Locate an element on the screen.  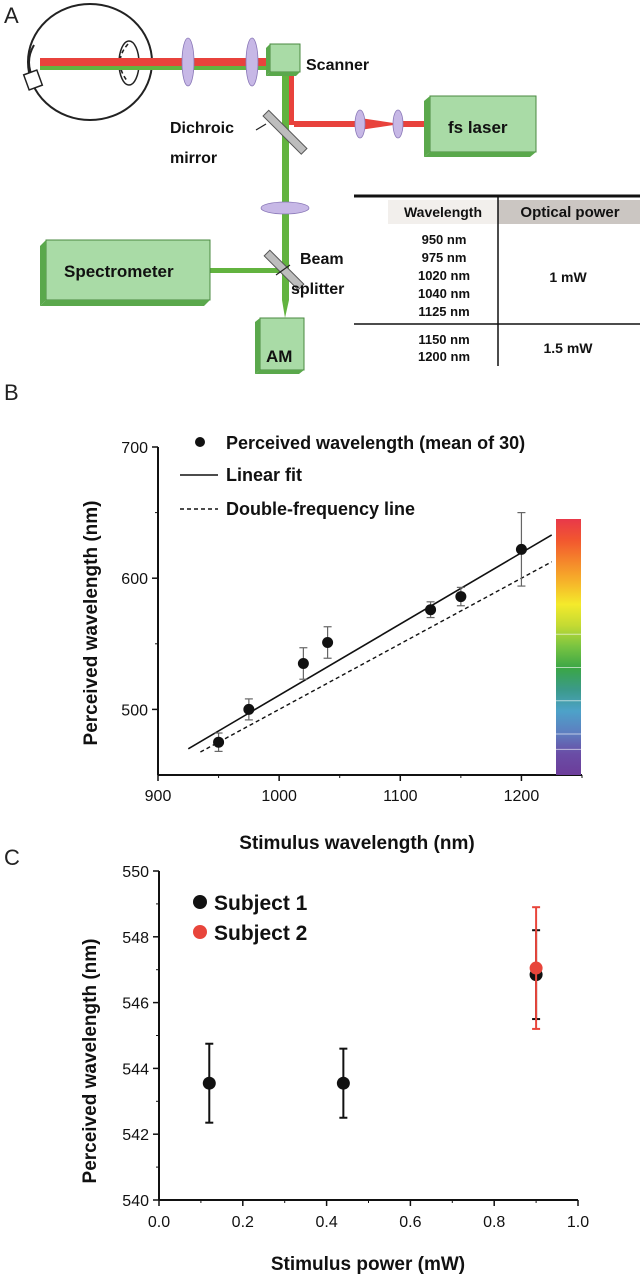
dichroic-leader is located at coordinates (261, 127).